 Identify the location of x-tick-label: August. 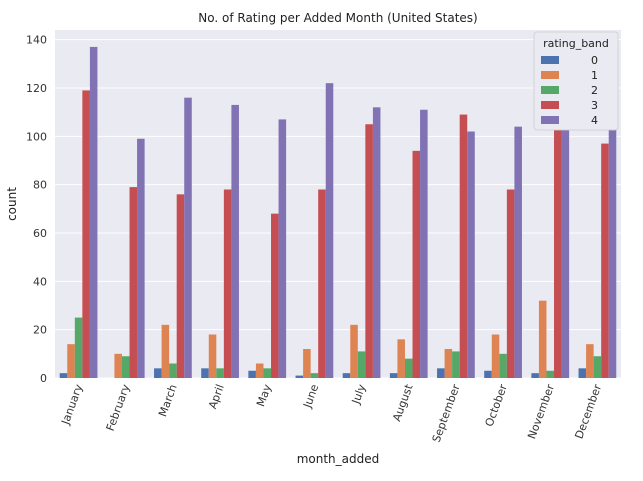
(403, 402).